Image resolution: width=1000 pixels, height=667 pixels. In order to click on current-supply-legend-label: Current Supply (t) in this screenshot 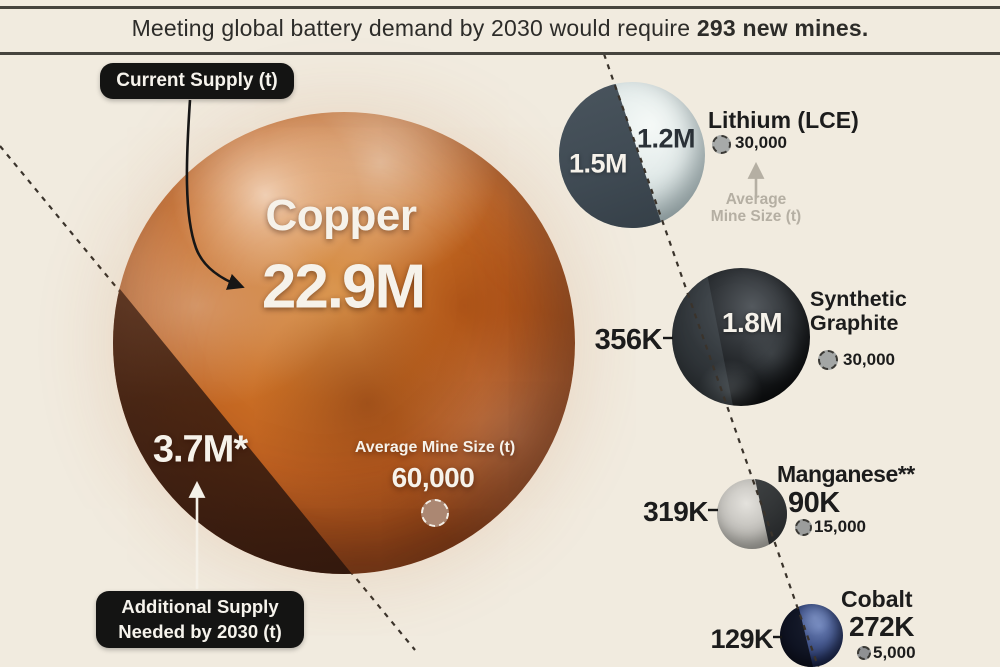, I will do `click(197, 80)`.